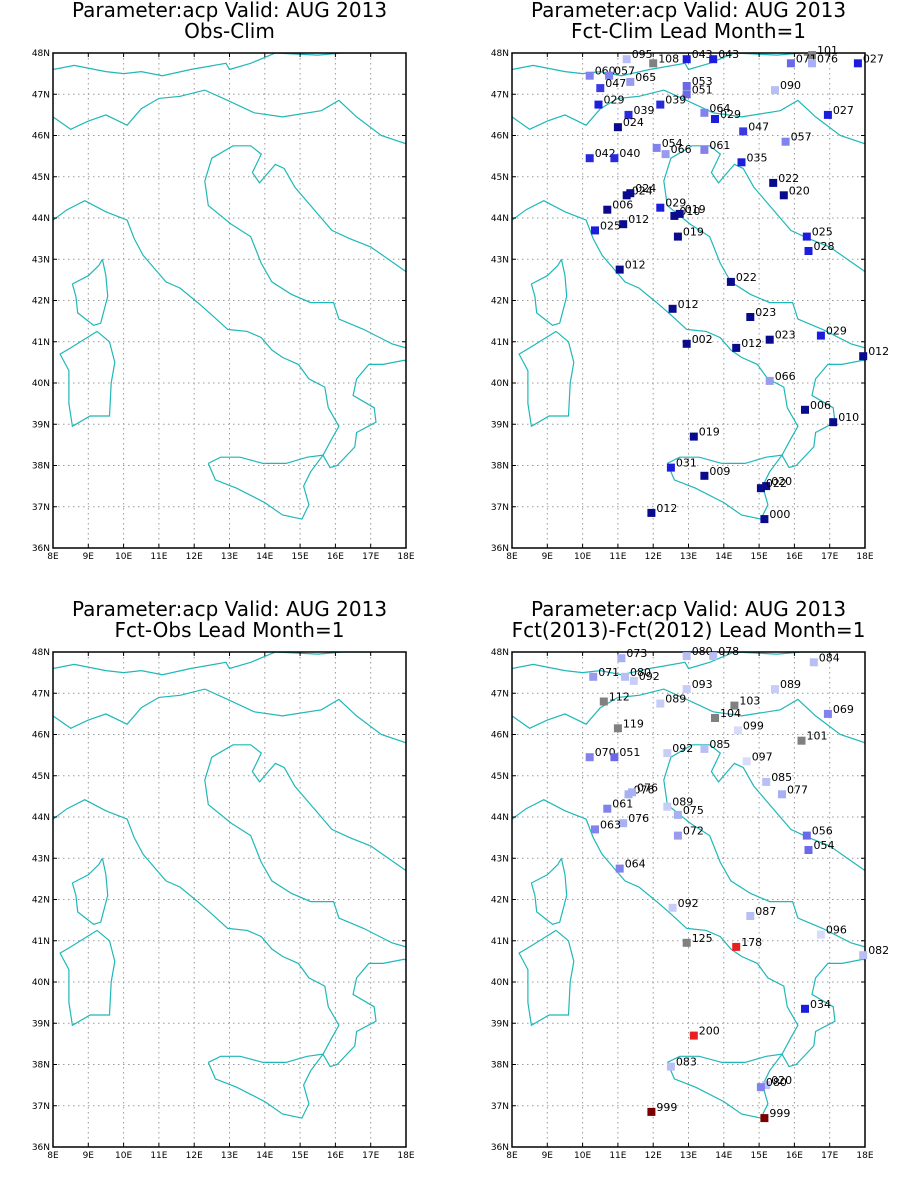 Image resolution: width=920 pixels, height=1200 pixels. Describe the element at coordinates (836, 331) in the screenshot. I see `station-value-label: 029` at that location.